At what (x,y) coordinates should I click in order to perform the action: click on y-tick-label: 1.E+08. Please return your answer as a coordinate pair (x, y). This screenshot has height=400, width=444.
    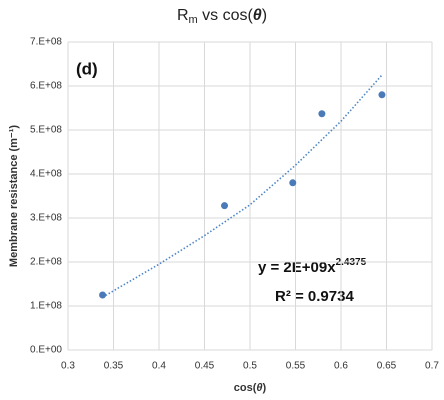
    Looking at the image, I should click on (46, 306).